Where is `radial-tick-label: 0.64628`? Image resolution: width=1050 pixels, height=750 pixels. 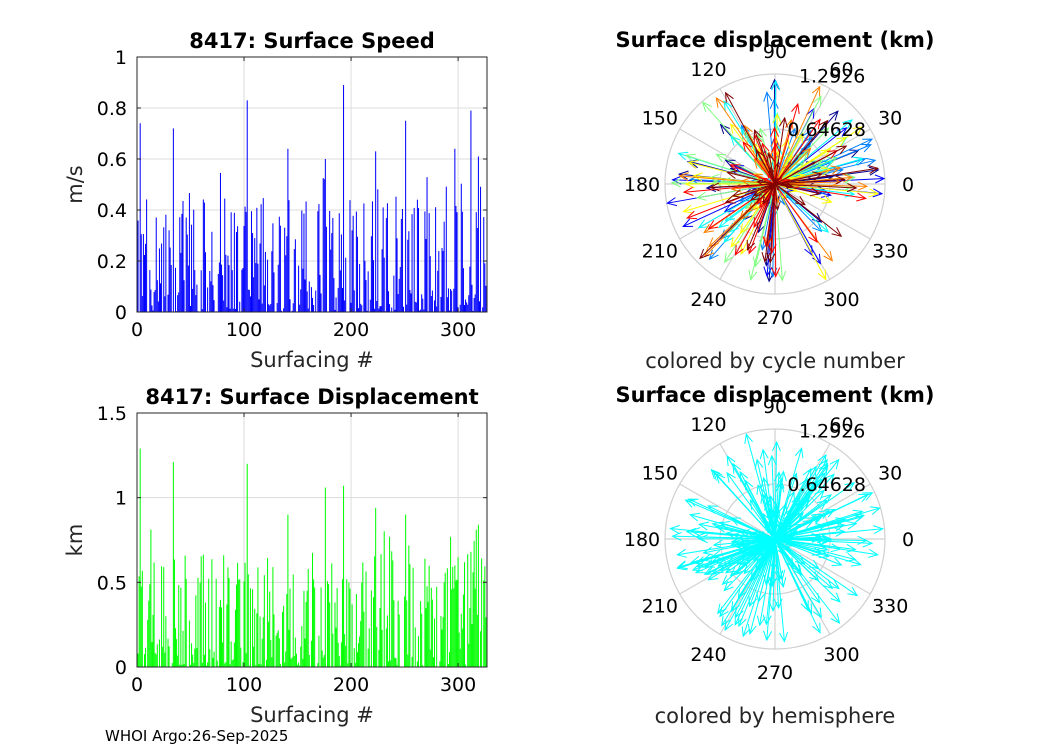 radial-tick-label: 0.64628 is located at coordinates (826, 130).